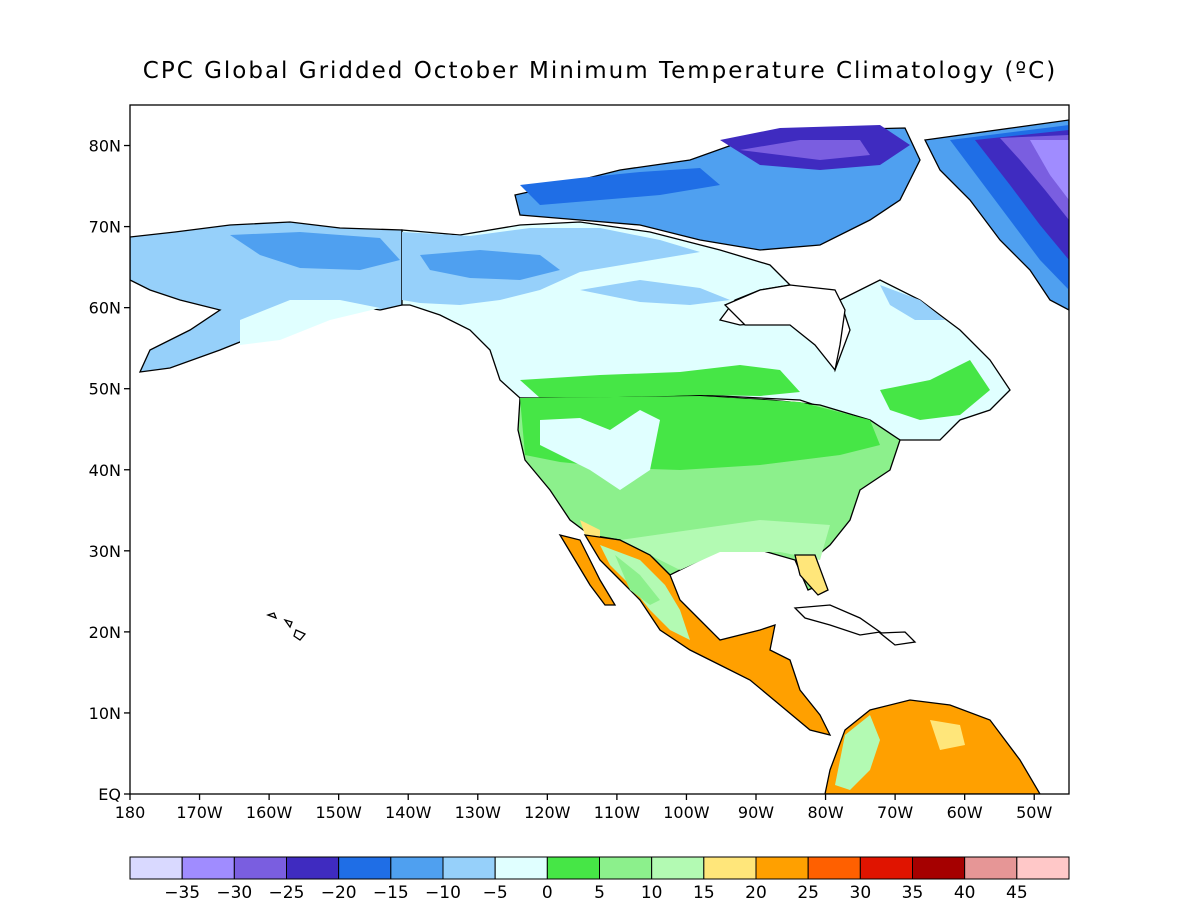 The image size is (1200, 900). What do you see at coordinates (837, 620) in the screenshot?
I see `cuba-island` at bounding box center [837, 620].